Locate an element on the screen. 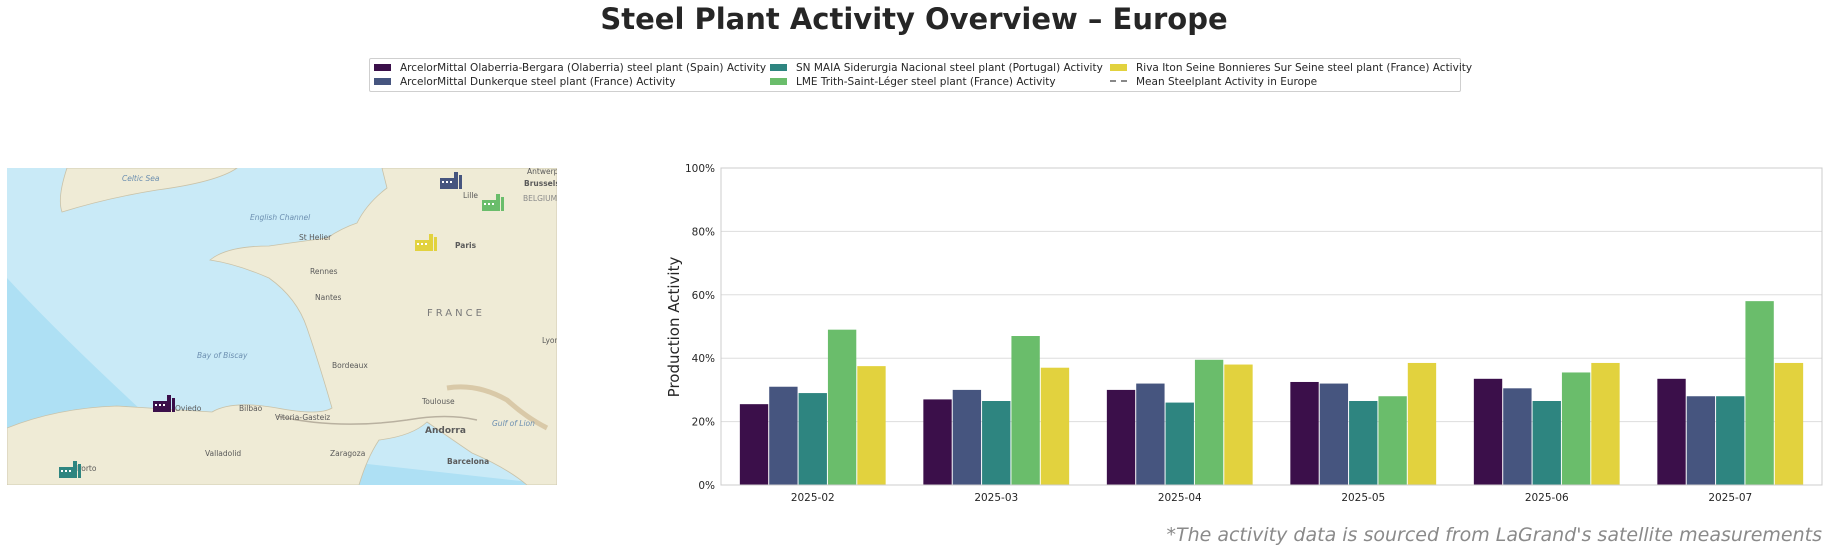 Image resolution: width=1828 pixels, height=554 pixels. bar-2025-06-s4 is located at coordinates (1605, 423).